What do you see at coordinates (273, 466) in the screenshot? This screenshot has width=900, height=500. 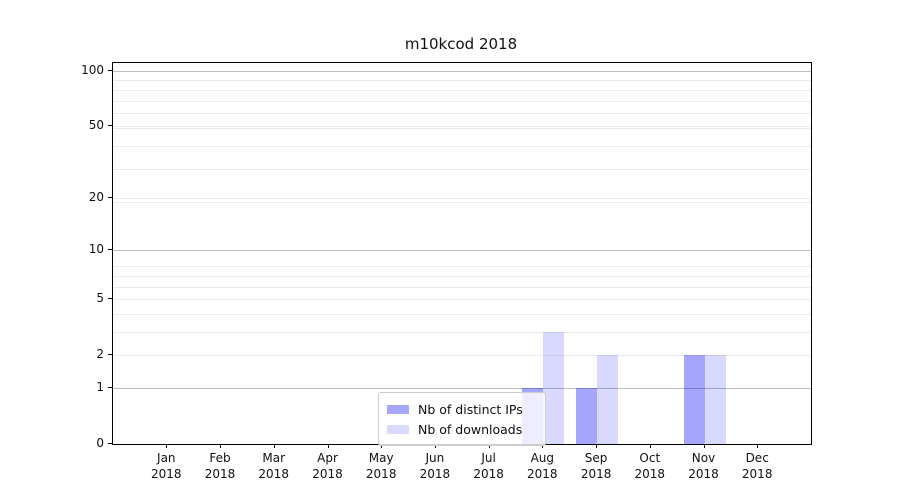 I see `x-tick-label: Mar 2018` at bounding box center [273, 466].